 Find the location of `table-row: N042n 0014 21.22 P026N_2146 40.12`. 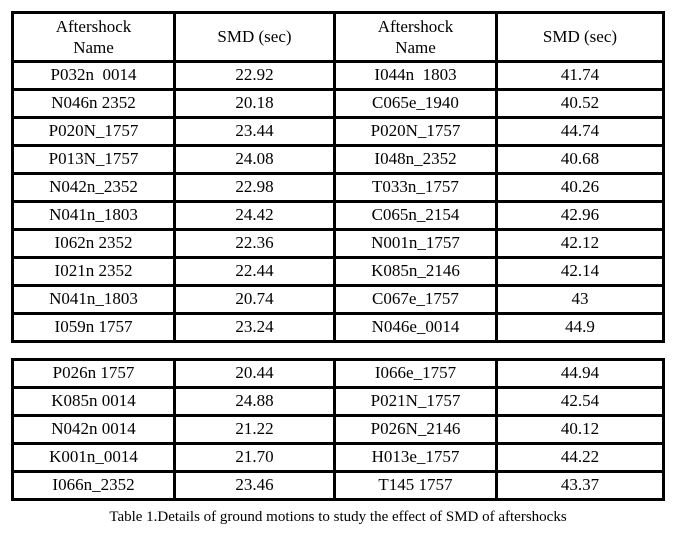

table-row: N042n 0014 21.22 P026N_2146 40.12 is located at coordinates (338, 429).